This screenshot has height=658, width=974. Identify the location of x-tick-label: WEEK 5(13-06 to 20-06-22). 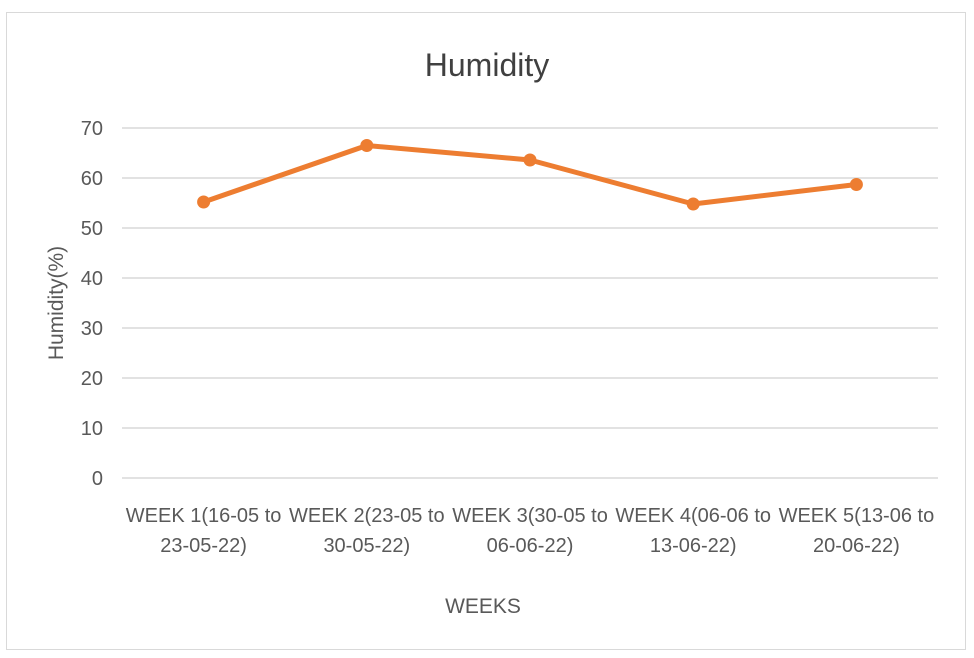
(857, 531).